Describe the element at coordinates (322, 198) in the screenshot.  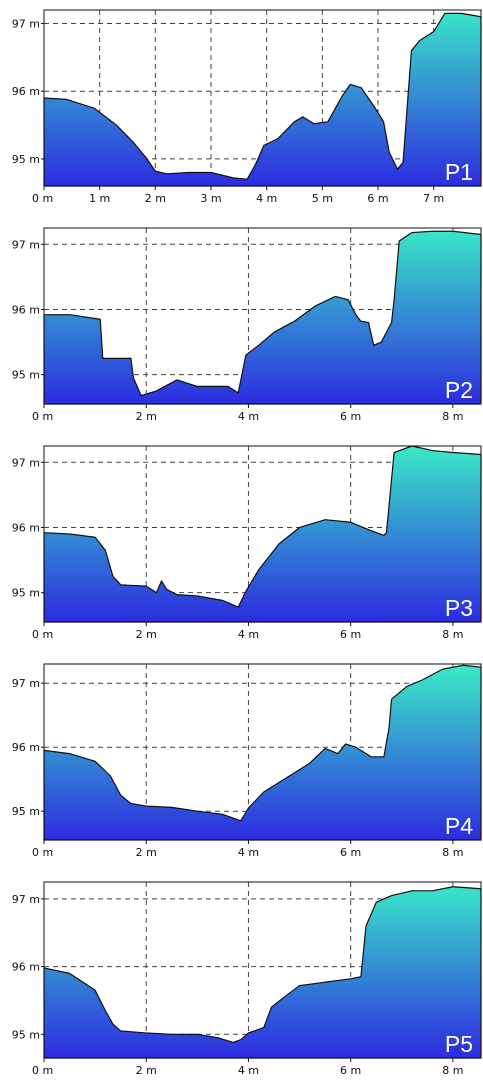
I see `x-tick-label: 5 m` at that location.